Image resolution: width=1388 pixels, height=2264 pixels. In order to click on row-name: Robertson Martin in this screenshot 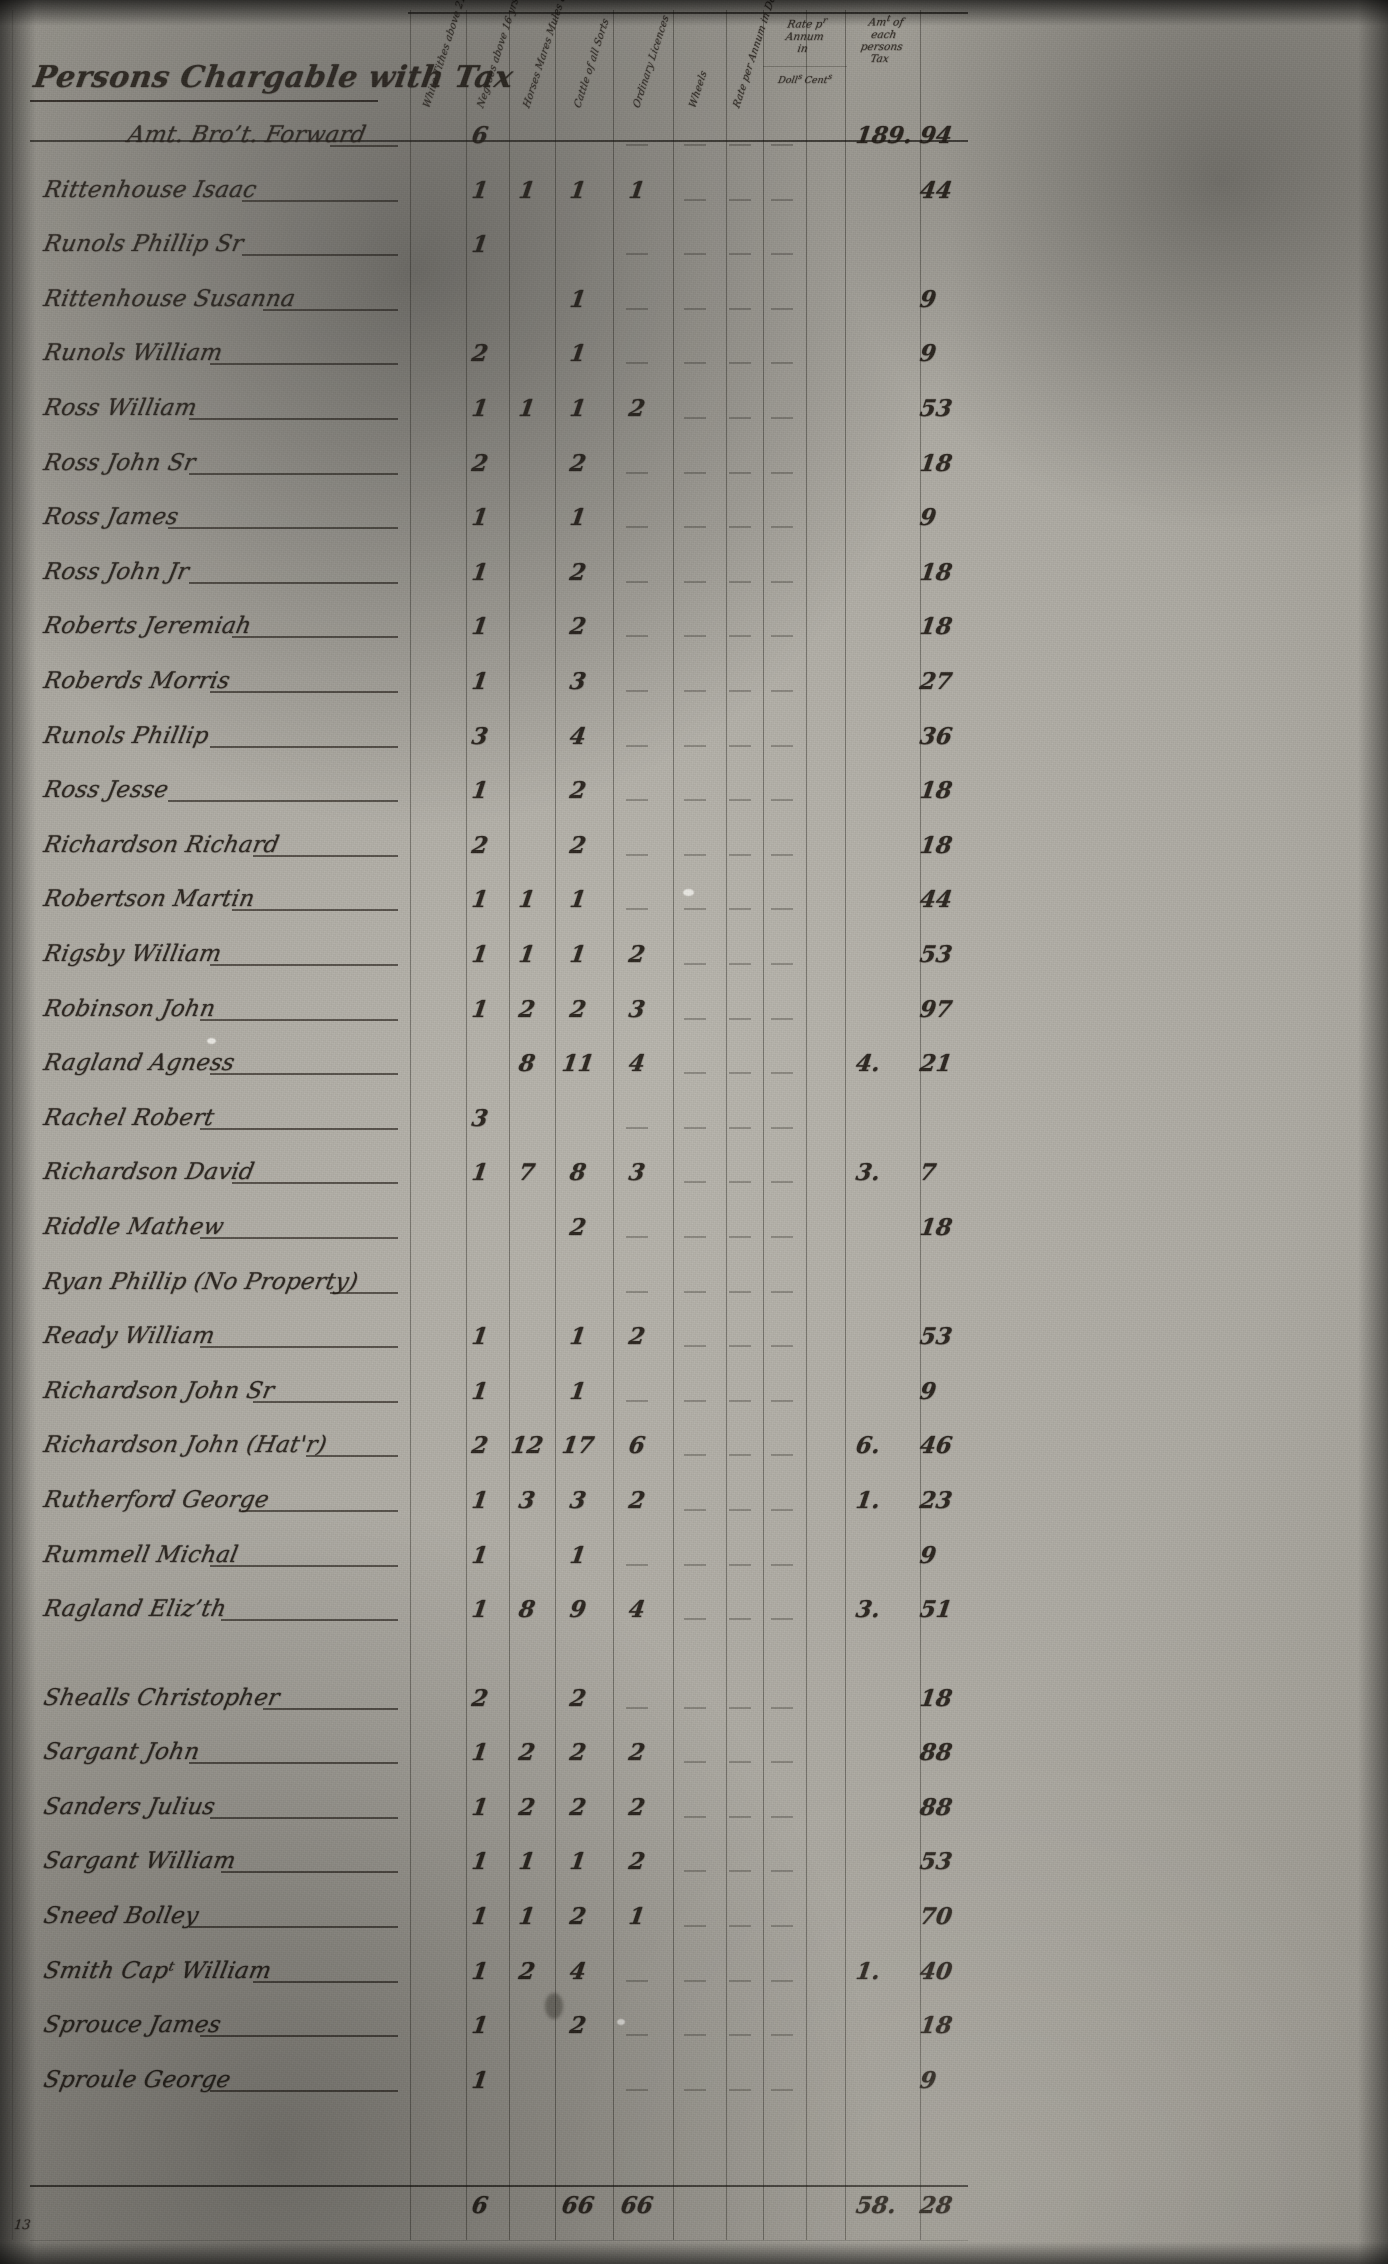, I will do `click(149, 899)`.